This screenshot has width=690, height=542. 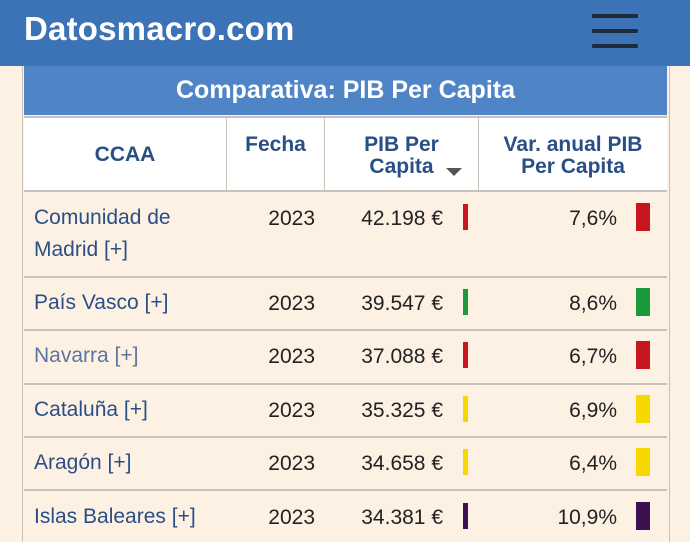 What do you see at coordinates (345, 358) in the screenshot?
I see `table-row: Navarra [+] 2023 37.088 € 6,7%` at bounding box center [345, 358].